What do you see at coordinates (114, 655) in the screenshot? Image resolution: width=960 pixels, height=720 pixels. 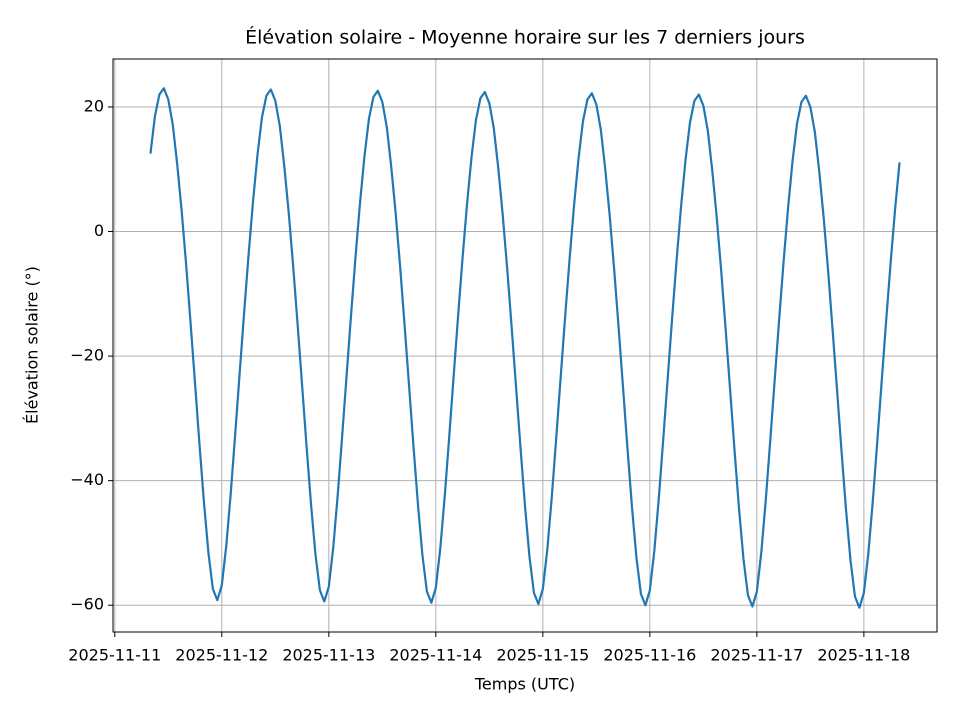 I see `x-tick-label: 2025-11-11` at bounding box center [114, 655].